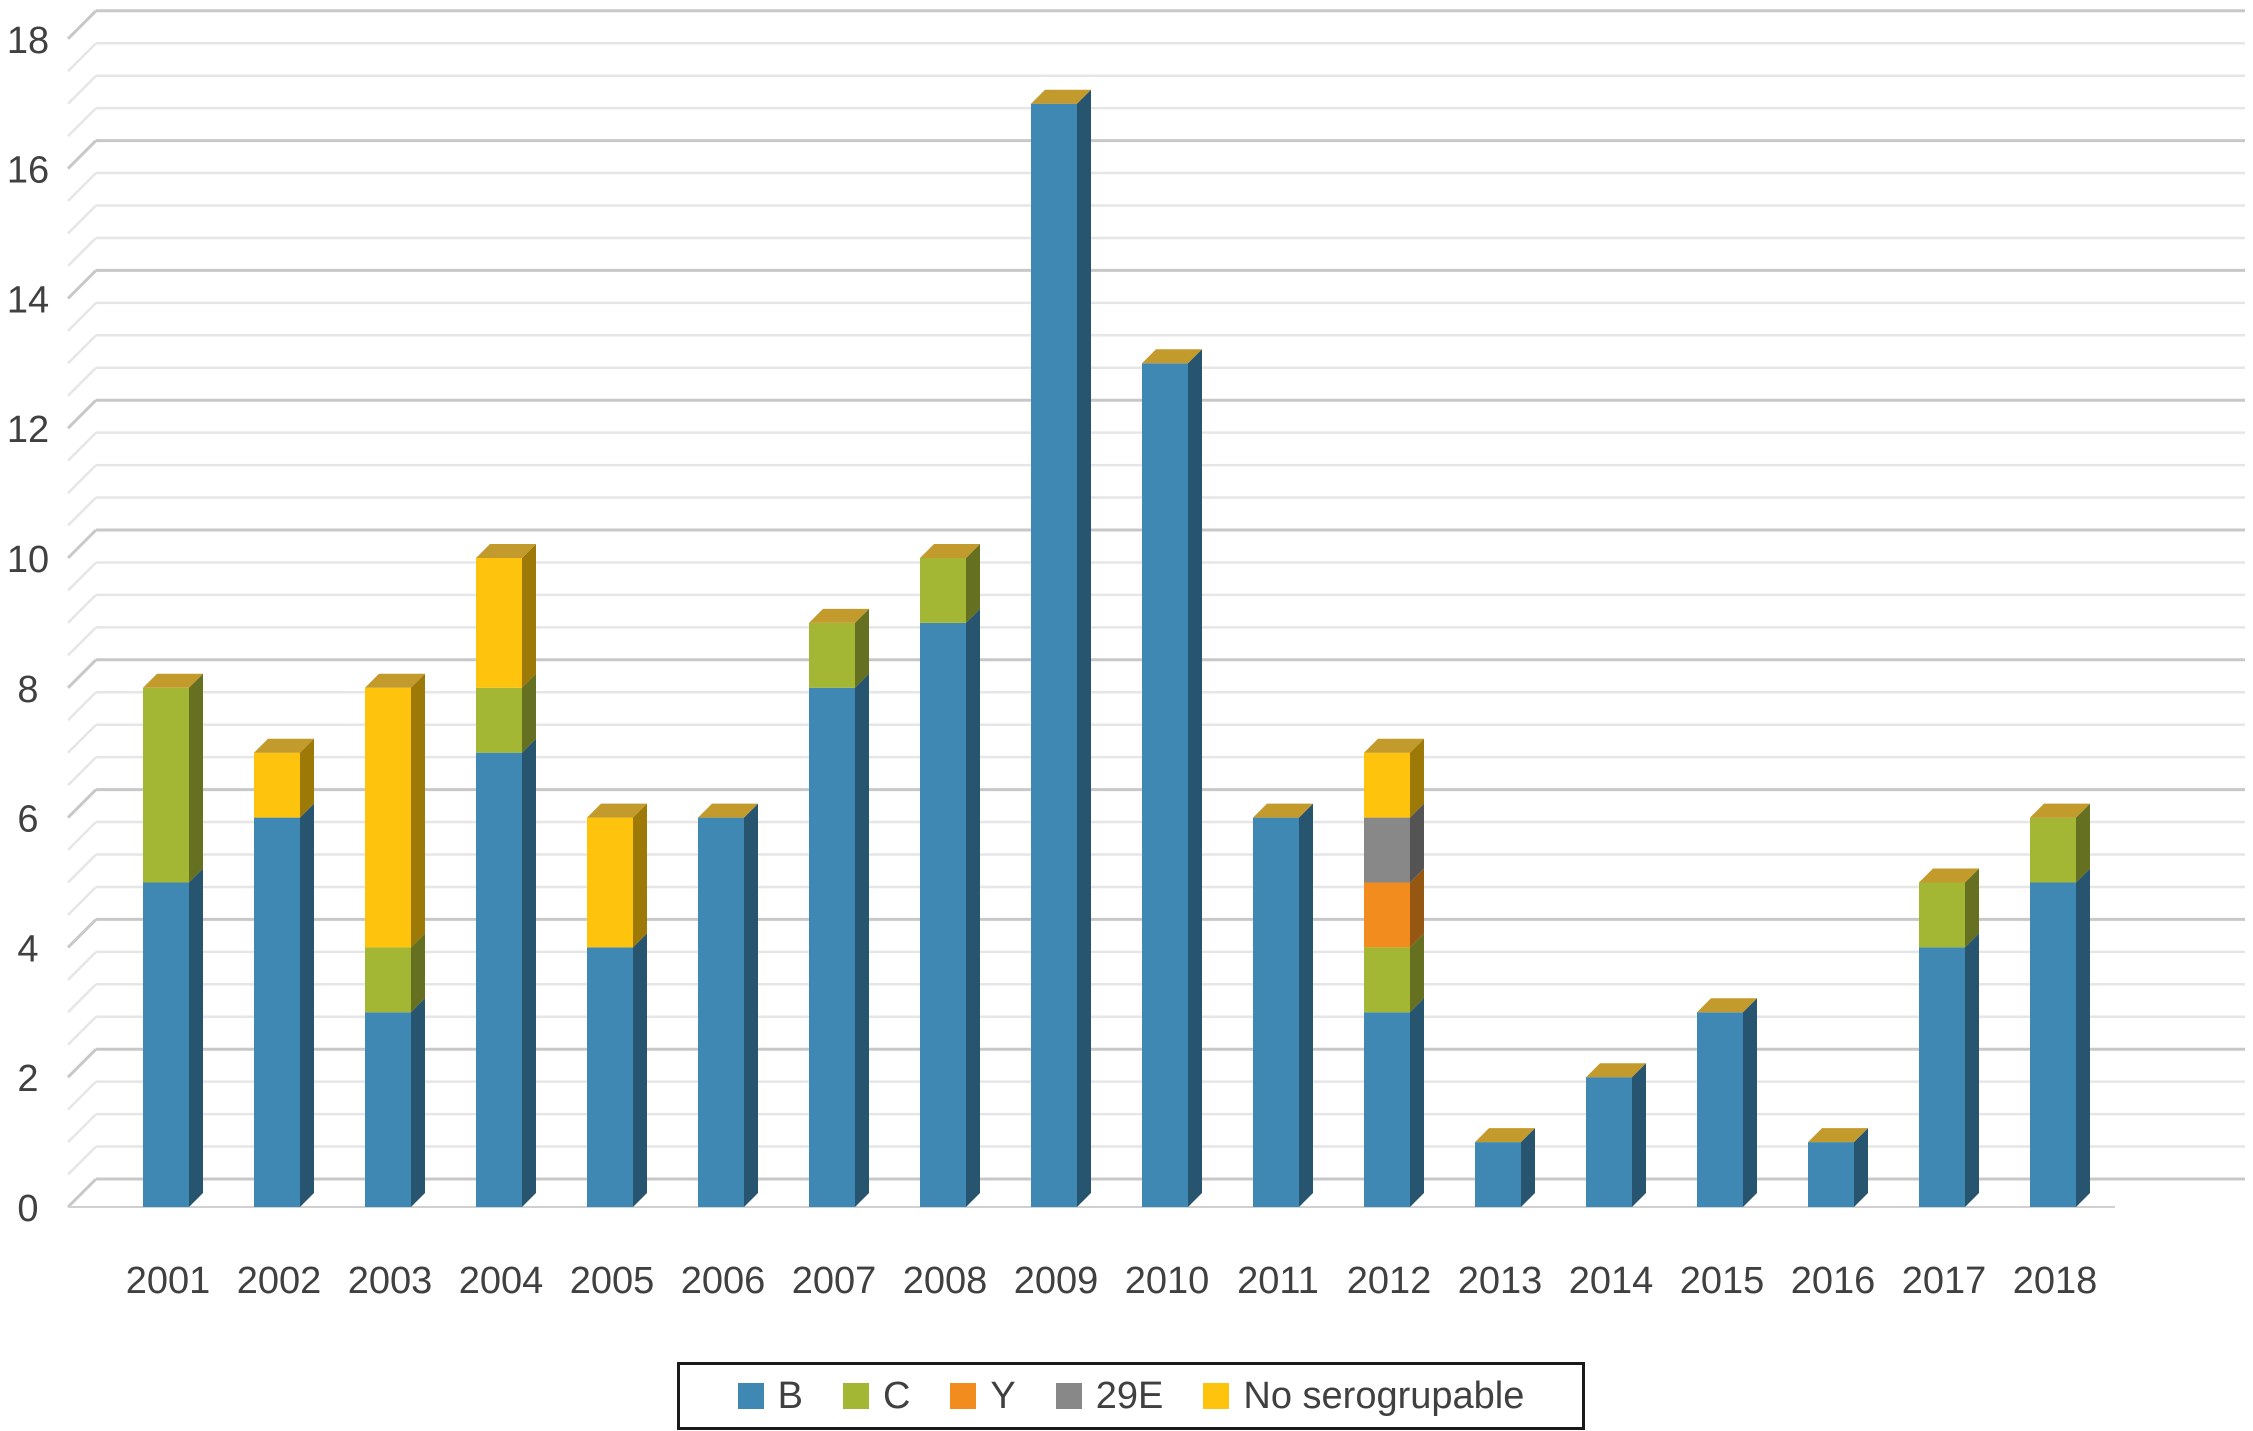  What do you see at coordinates (28, 171) in the screenshot?
I see `y-tick-label: 16` at bounding box center [28, 171].